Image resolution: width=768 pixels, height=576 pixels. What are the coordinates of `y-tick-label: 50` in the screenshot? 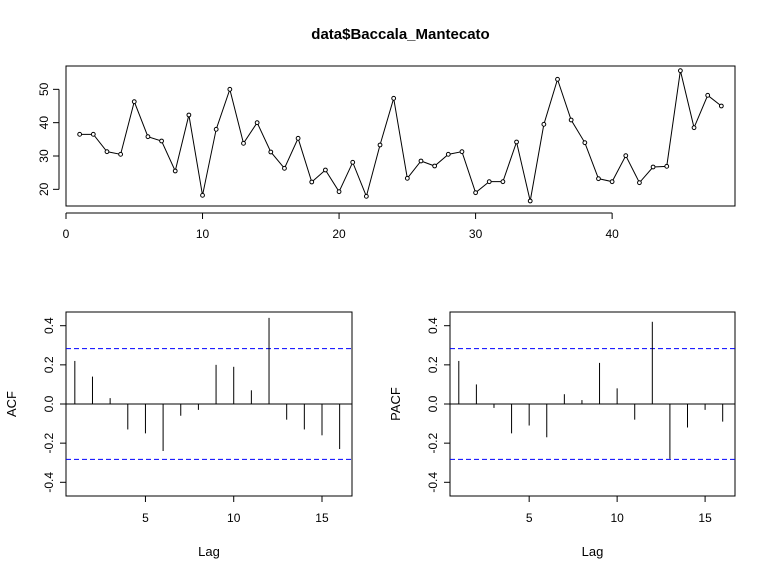 It's located at (44, 89).